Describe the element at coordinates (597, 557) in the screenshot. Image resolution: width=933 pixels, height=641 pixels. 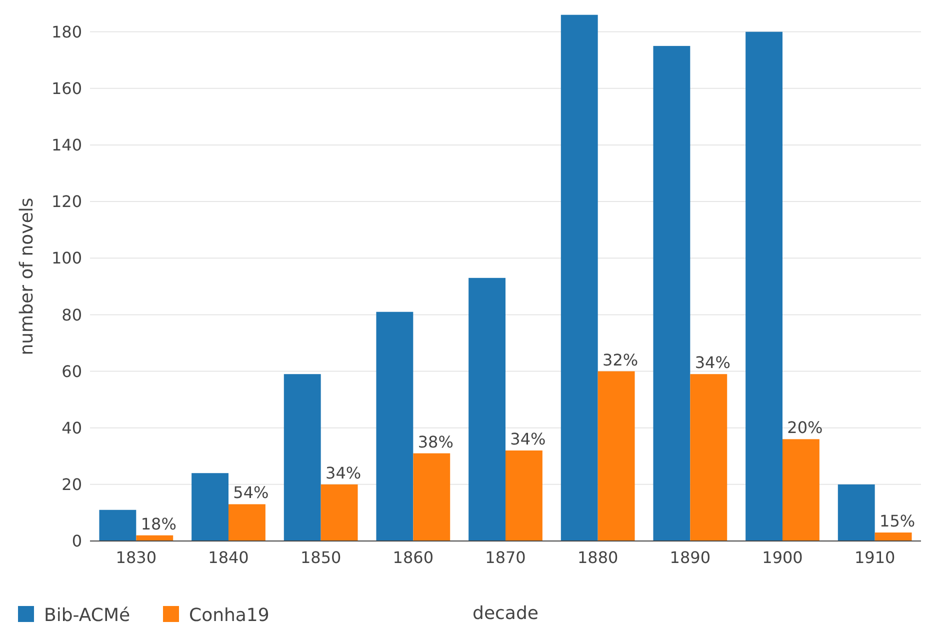
I see `x-tick-label: 1880` at that location.